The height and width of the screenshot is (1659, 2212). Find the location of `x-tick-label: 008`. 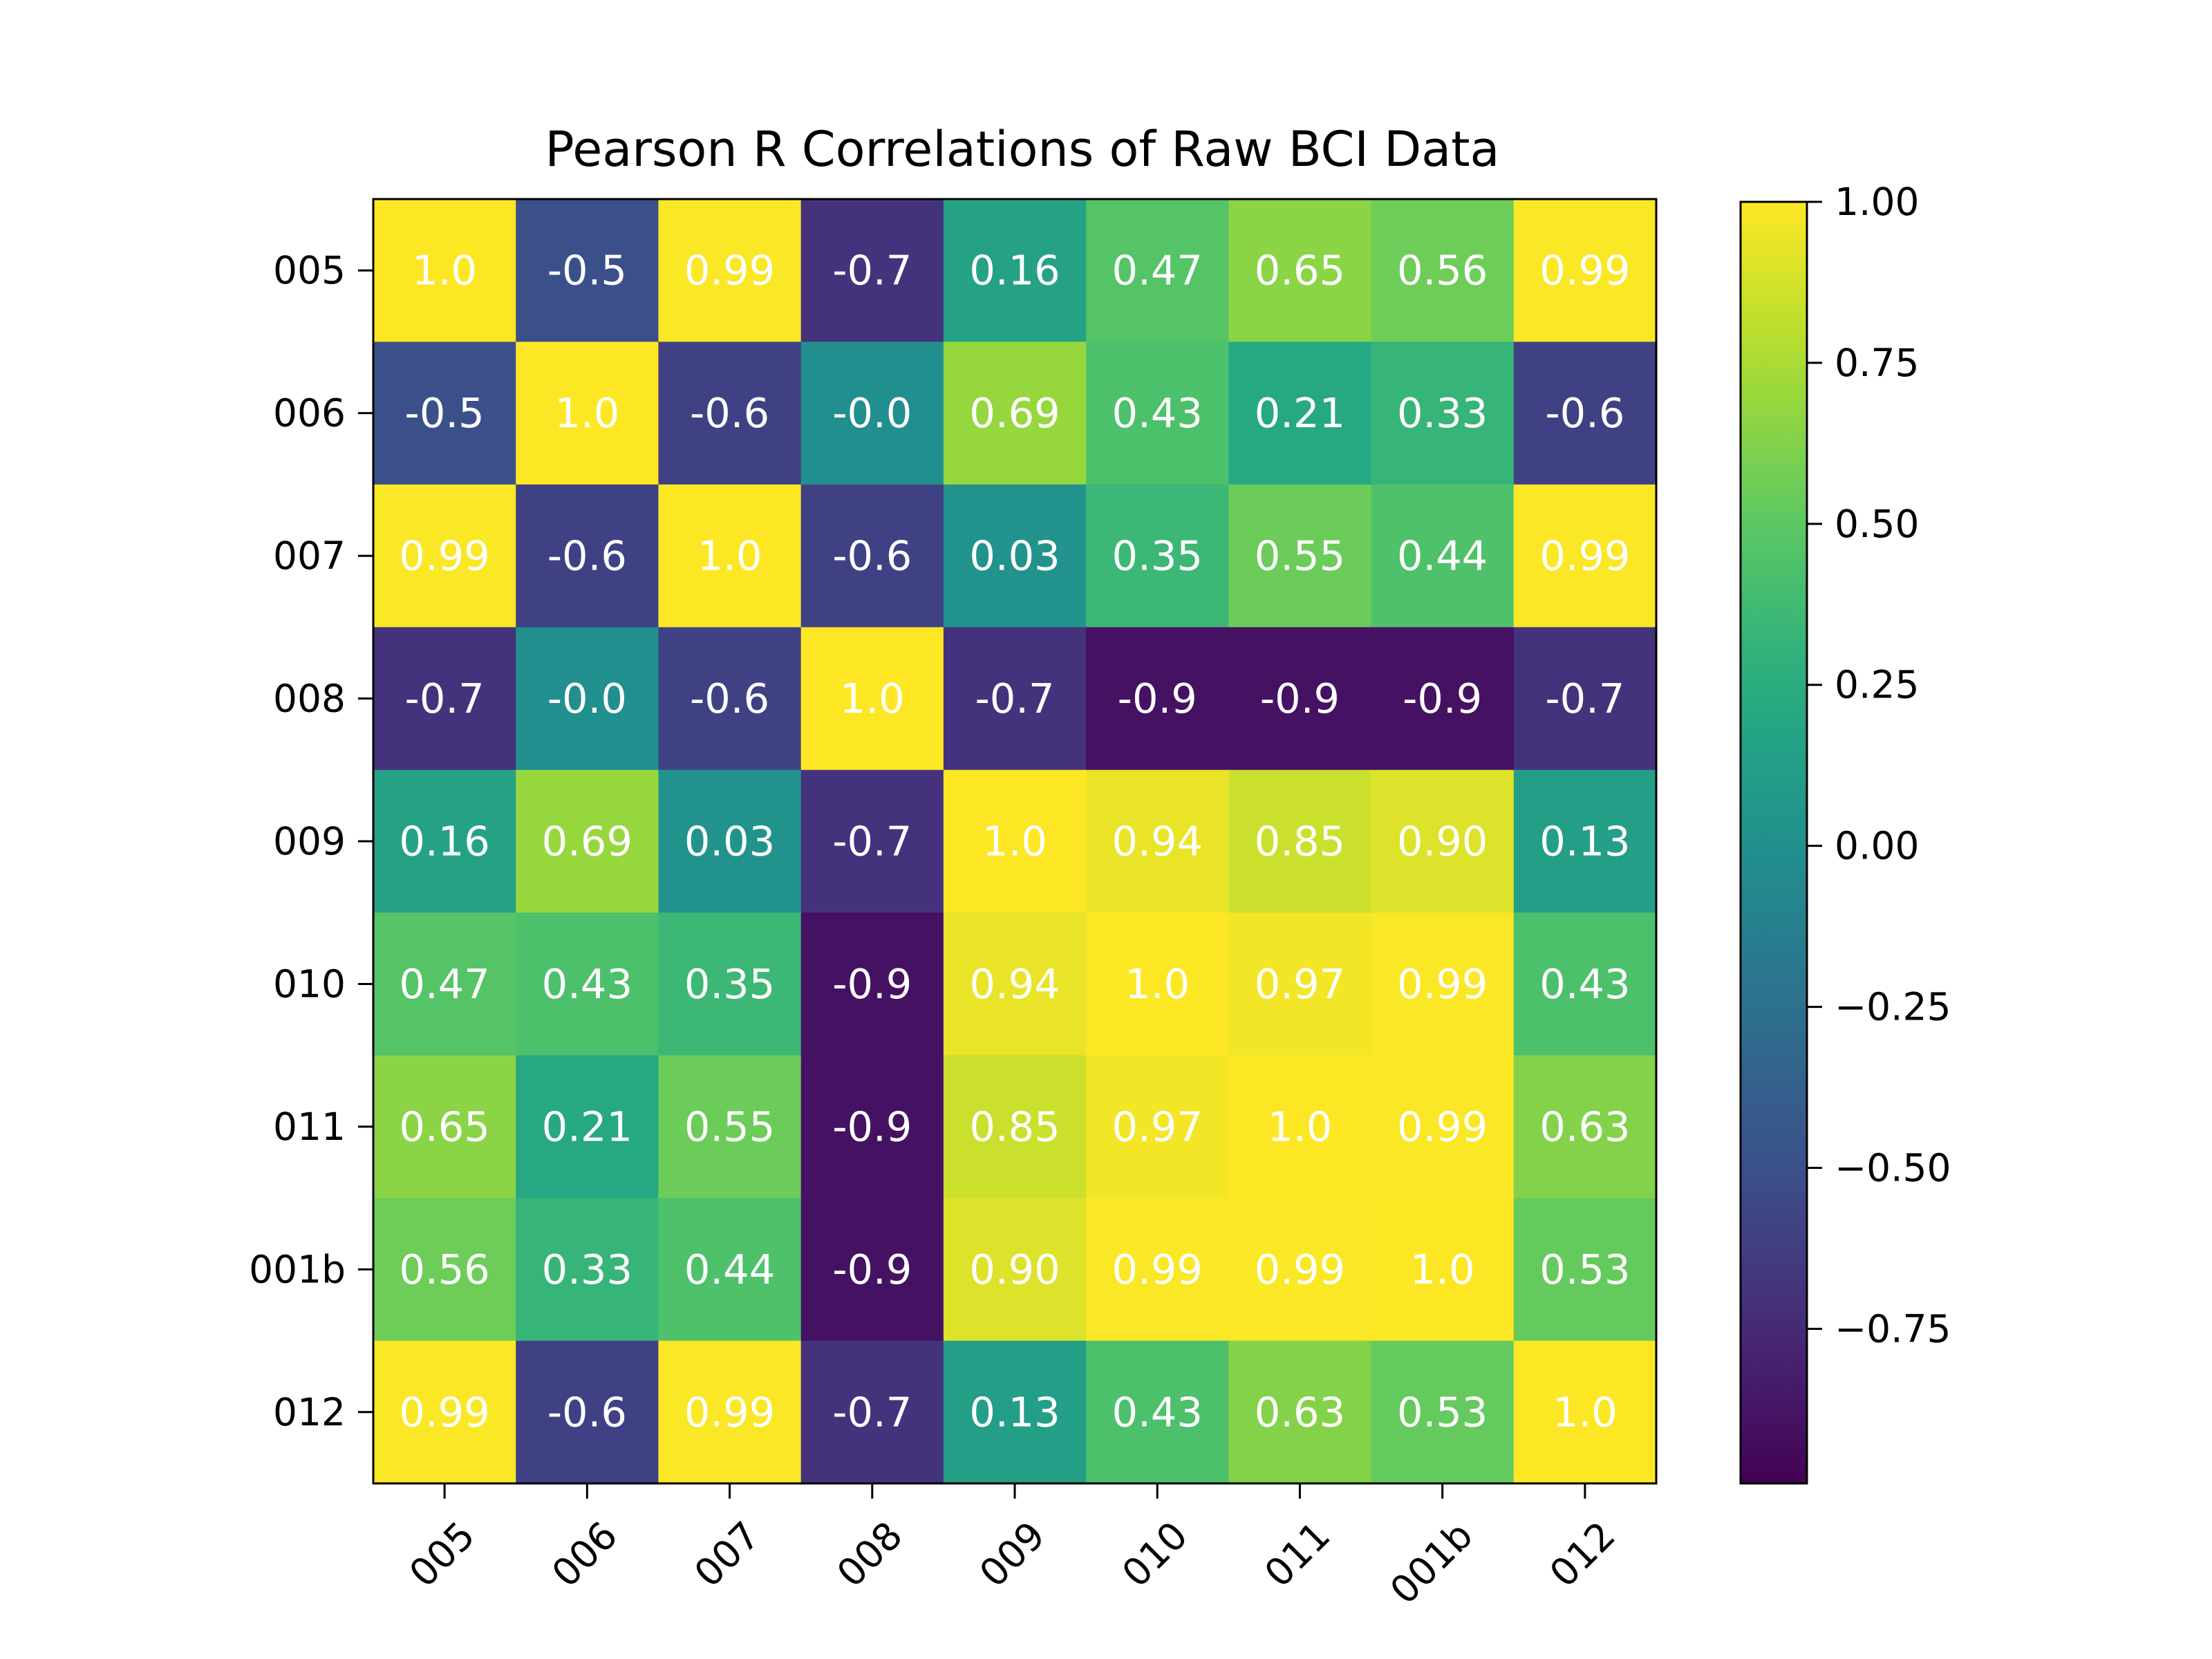

x-tick-label: 008 is located at coordinates (869, 1554).